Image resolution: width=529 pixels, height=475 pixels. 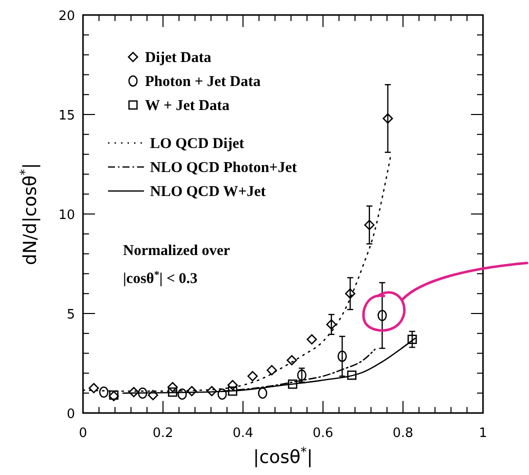 I want to click on legend-label: NLO QCD W+Jet, so click(x=208, y=192).